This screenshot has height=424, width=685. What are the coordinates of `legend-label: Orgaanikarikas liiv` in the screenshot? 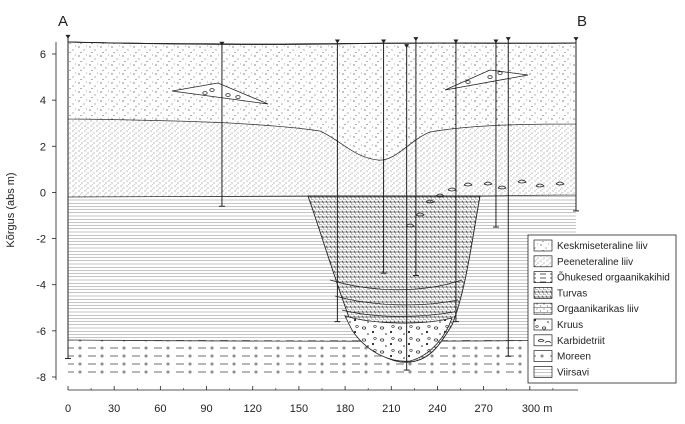 It's located at (598, 309).